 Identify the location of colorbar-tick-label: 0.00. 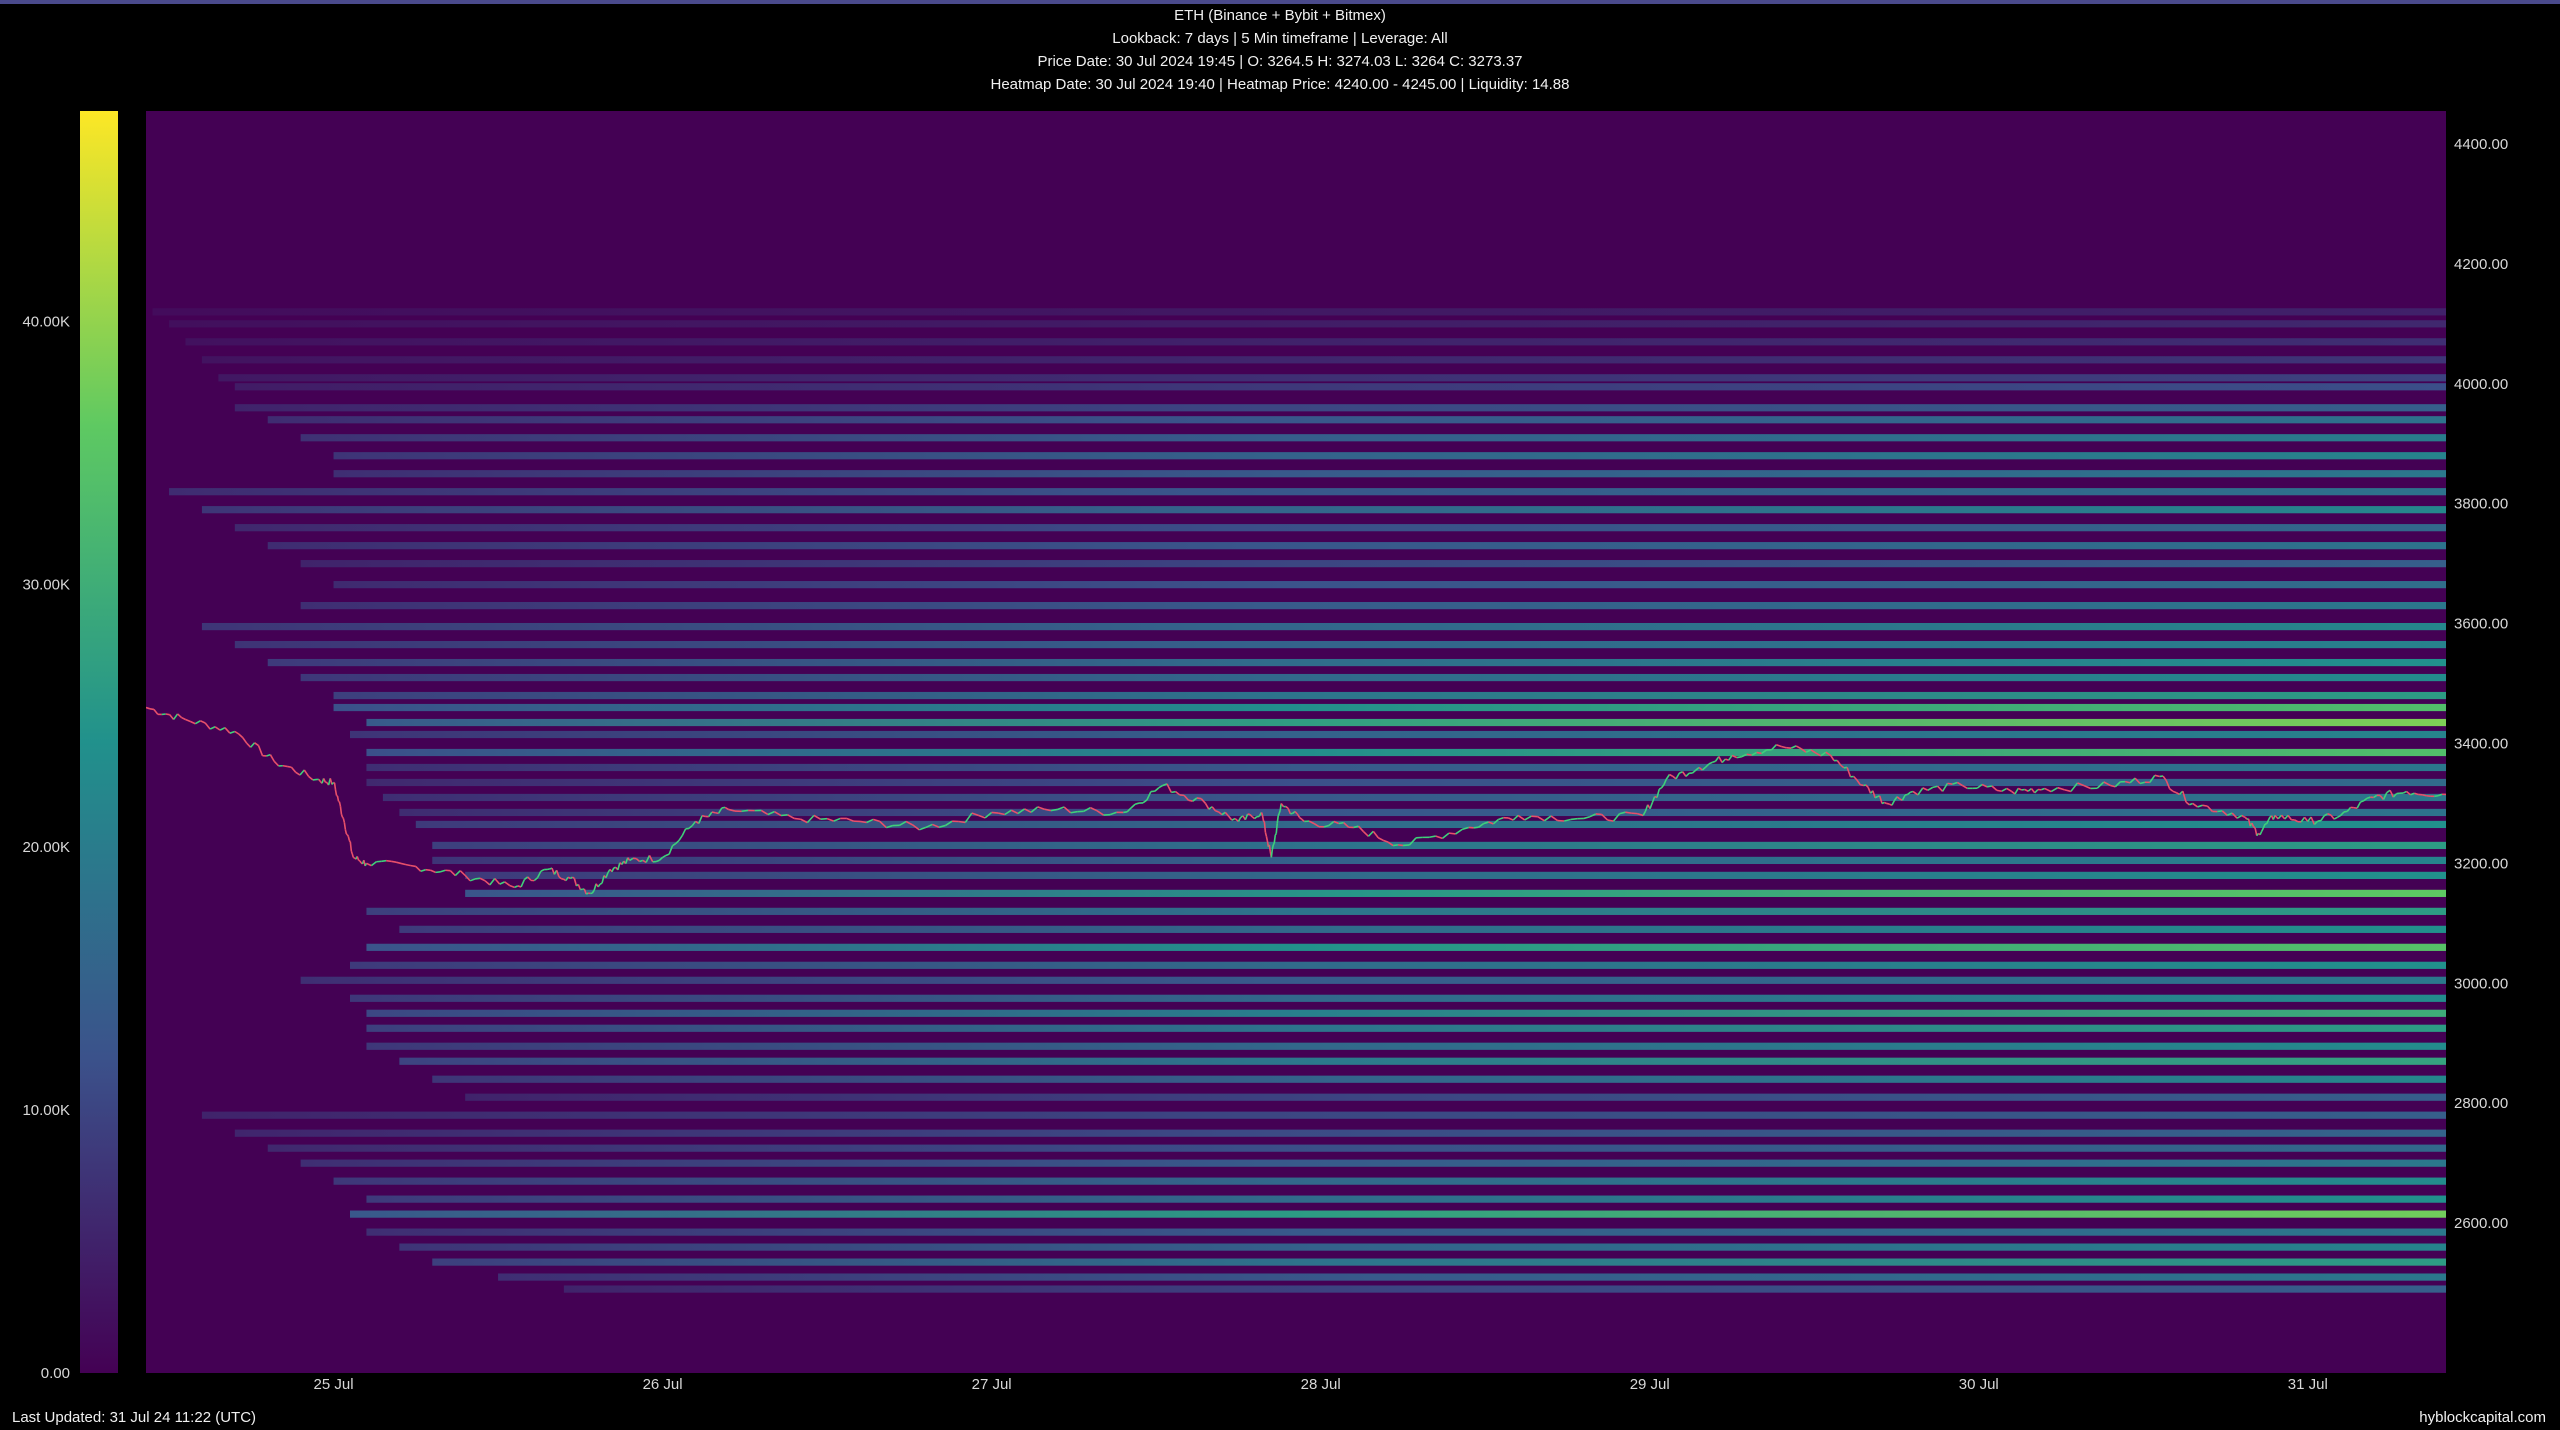
(55, 1373).